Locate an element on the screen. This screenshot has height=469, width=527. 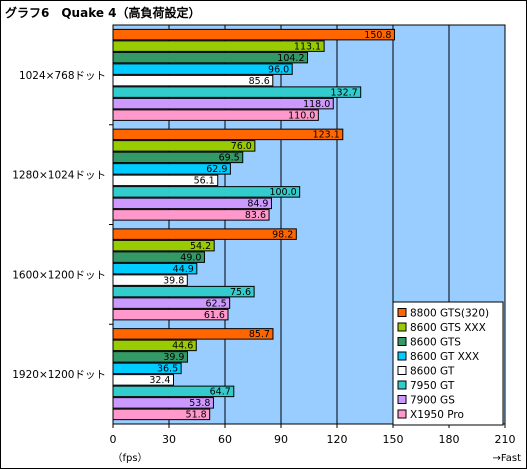
x-tick-label: 180 is located at coordinates (449, 439).